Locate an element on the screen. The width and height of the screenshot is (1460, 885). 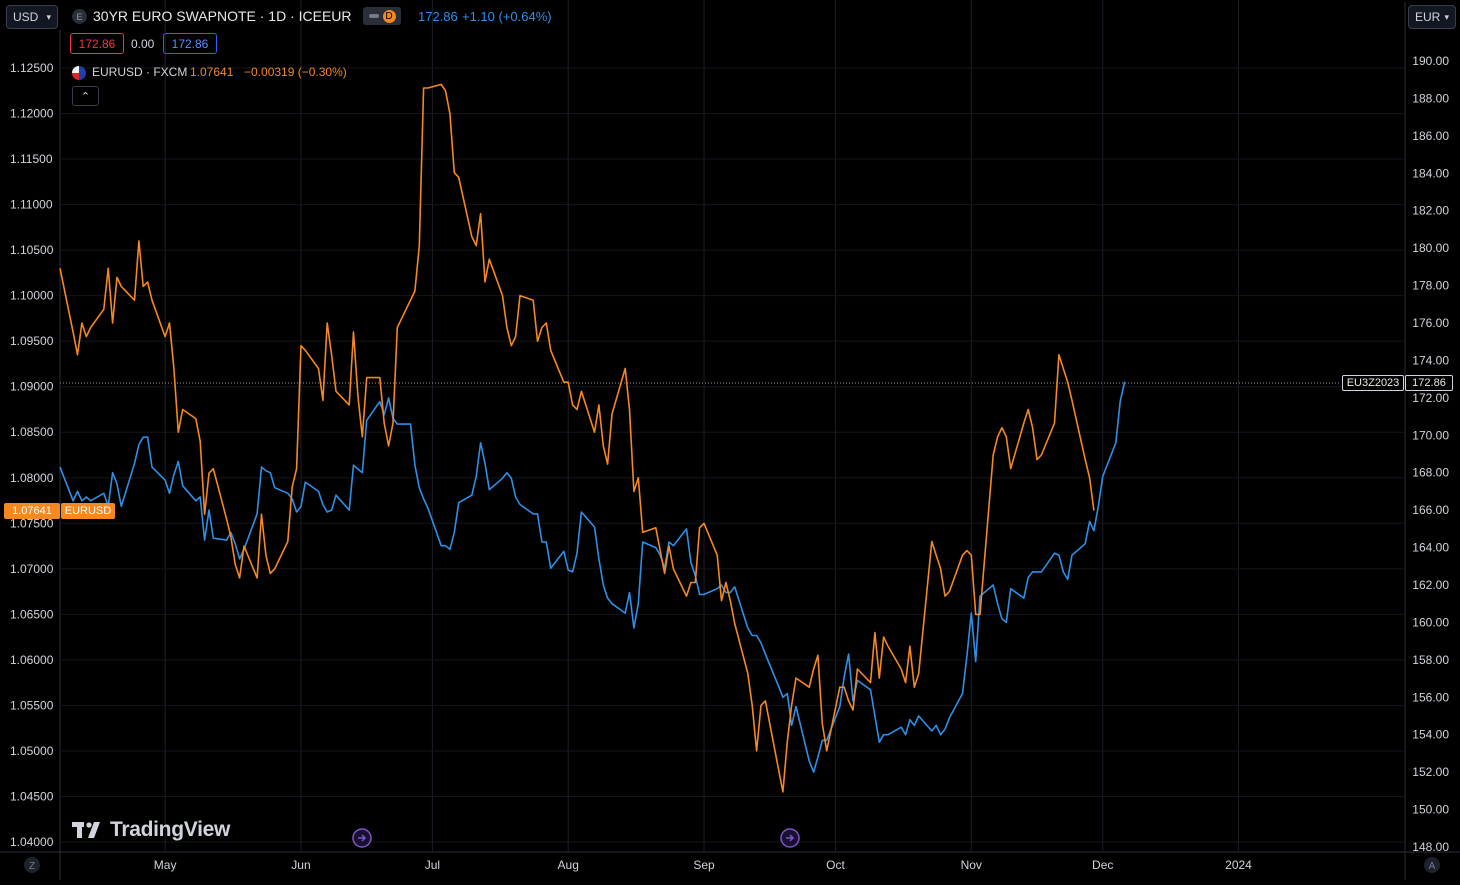
right-tick-label: 154.00 is located at coordinates (1430, 735).